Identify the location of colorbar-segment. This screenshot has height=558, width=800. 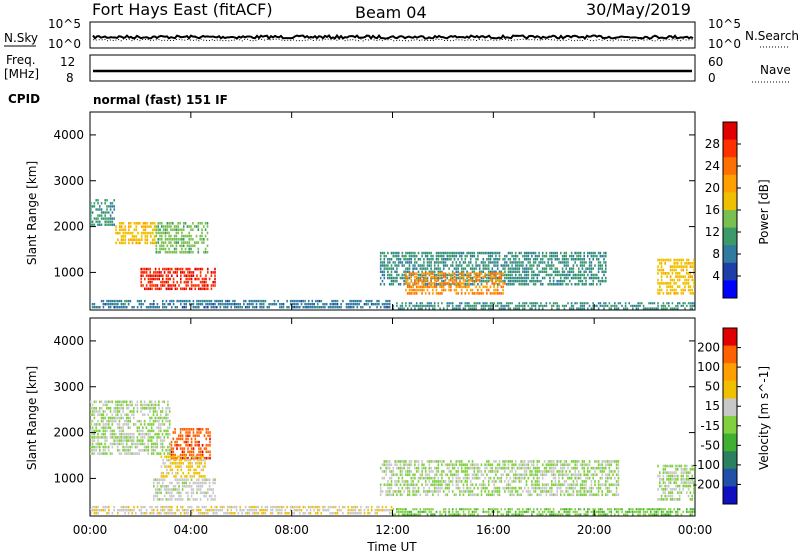
(730, 254).